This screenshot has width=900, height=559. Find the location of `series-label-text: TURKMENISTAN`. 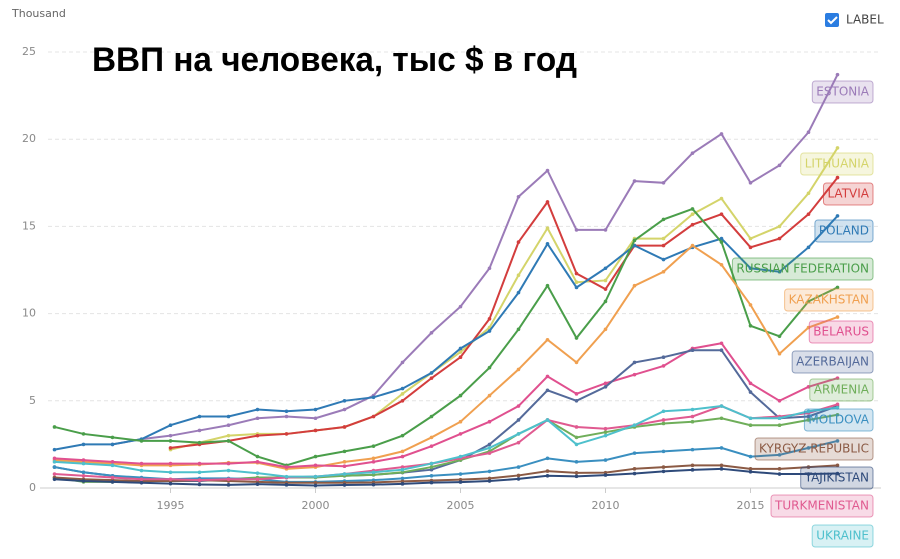

series-label-text: TURKMENISTAN is located at coordinates (821, 506).